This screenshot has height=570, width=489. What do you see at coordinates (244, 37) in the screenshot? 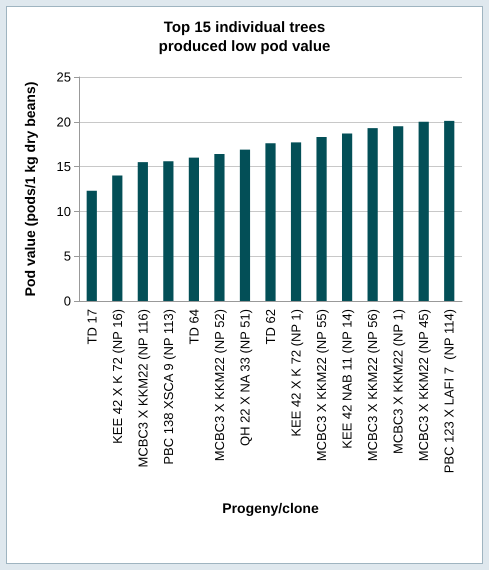
I see `chart-title: Top 15 individual trees produced low pod value` at bounding box center [244, 37].